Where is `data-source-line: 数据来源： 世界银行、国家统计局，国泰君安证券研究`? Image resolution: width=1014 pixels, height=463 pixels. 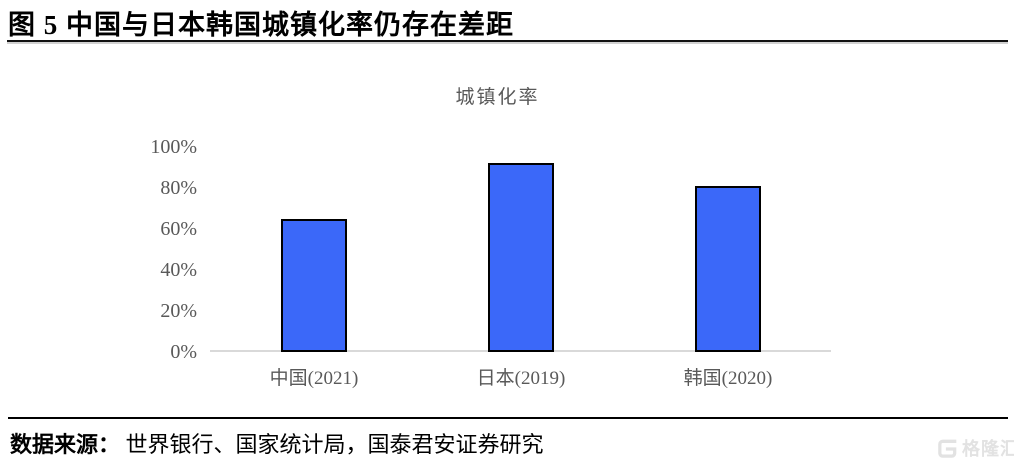 data-source-line: 数据来源： 世界银行、国家统计局，国泰君安证券研究 is located at coordinates (277, 443).